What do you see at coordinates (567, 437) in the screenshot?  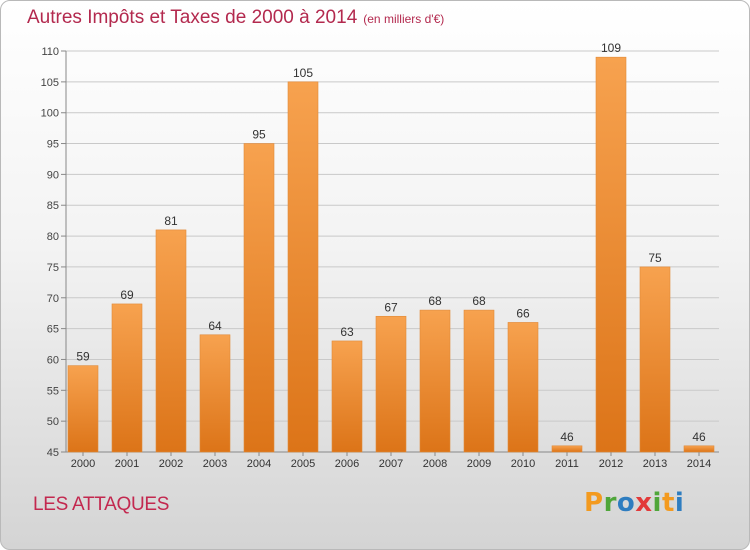 I see `data-label-2011: 46` at bounding box center [567, 437].